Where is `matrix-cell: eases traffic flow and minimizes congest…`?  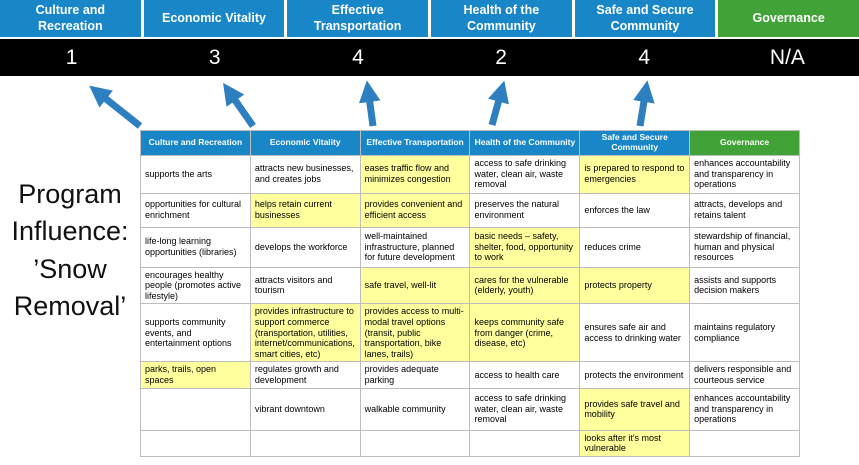 matrix-cell: eases traffic flow and minimizes congest… is located at coordinates (415, 174).